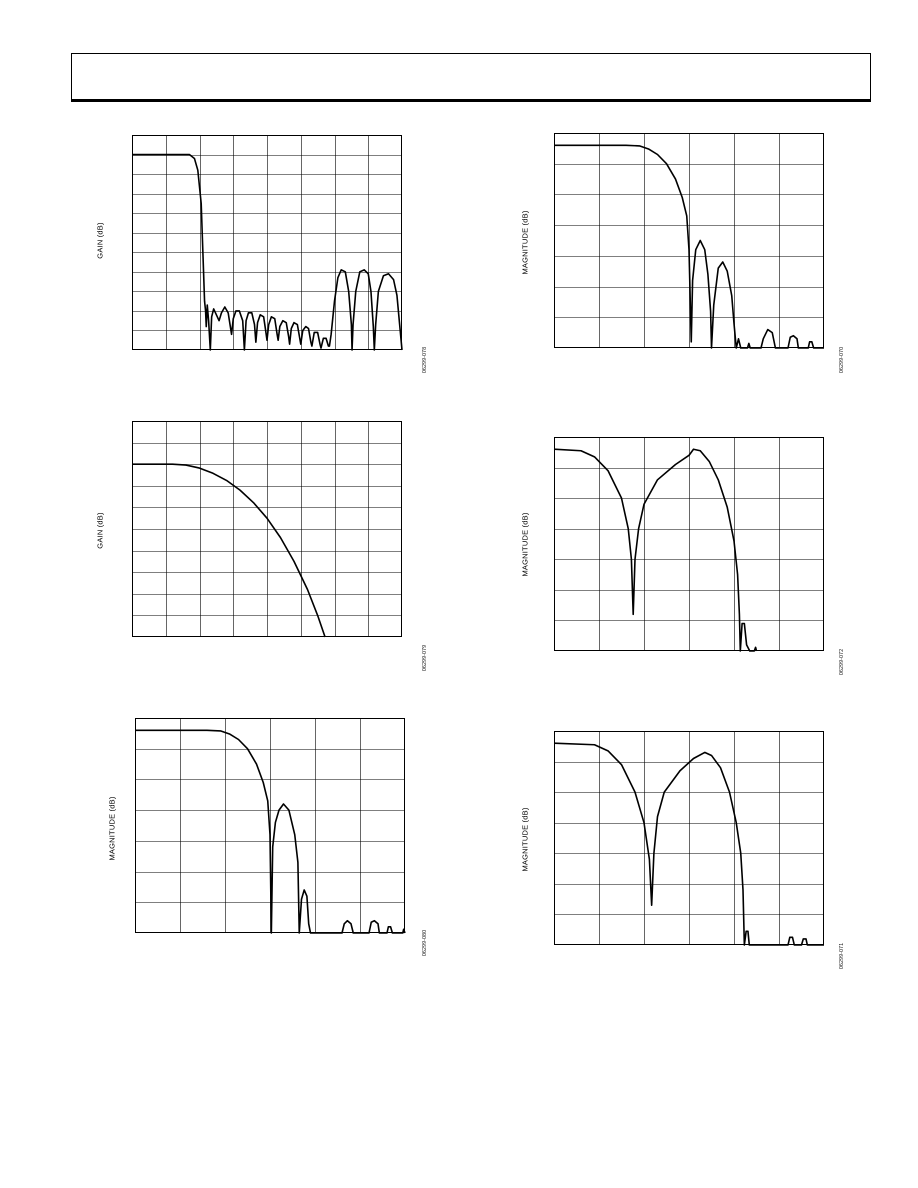  What do you see at coordinates (425, 658) in the screenshot?
I see `figure-id: 06299-079` at bounding box center [425, 658].